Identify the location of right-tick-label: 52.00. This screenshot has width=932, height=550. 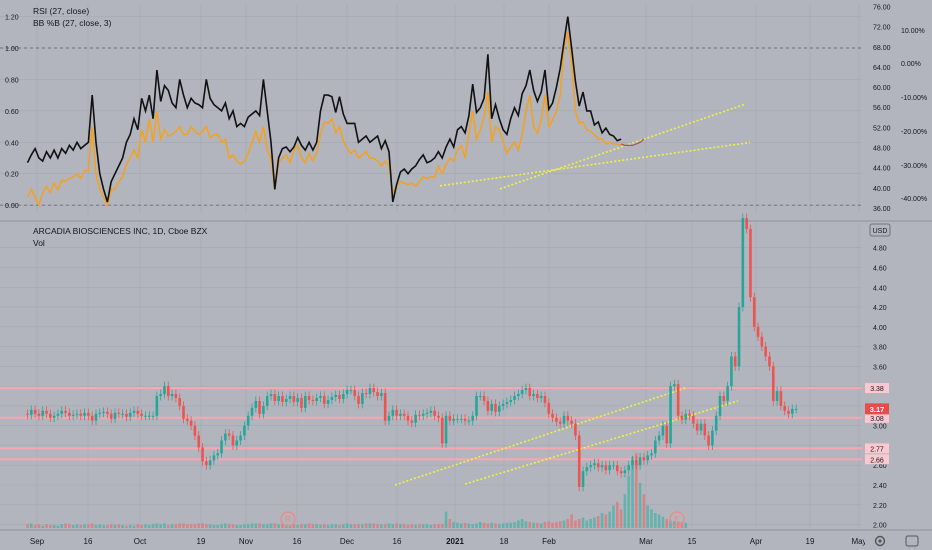
(882, 128).